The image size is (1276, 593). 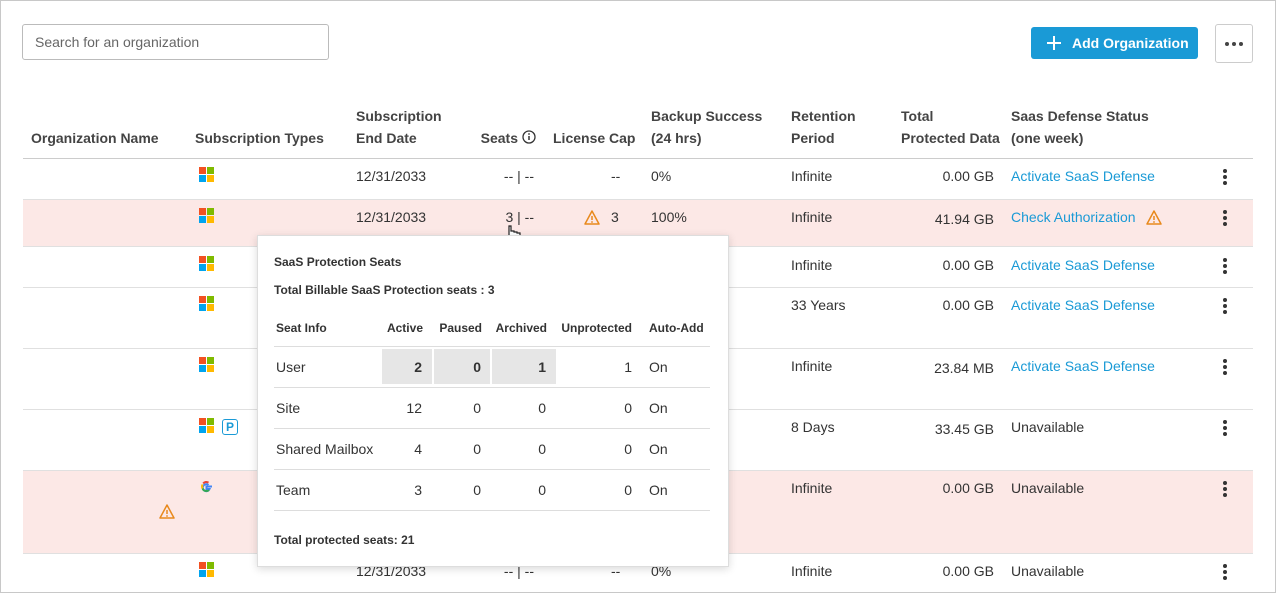 I want to click on add-organization-button: Add Organization, so click(x=1114, y=43).